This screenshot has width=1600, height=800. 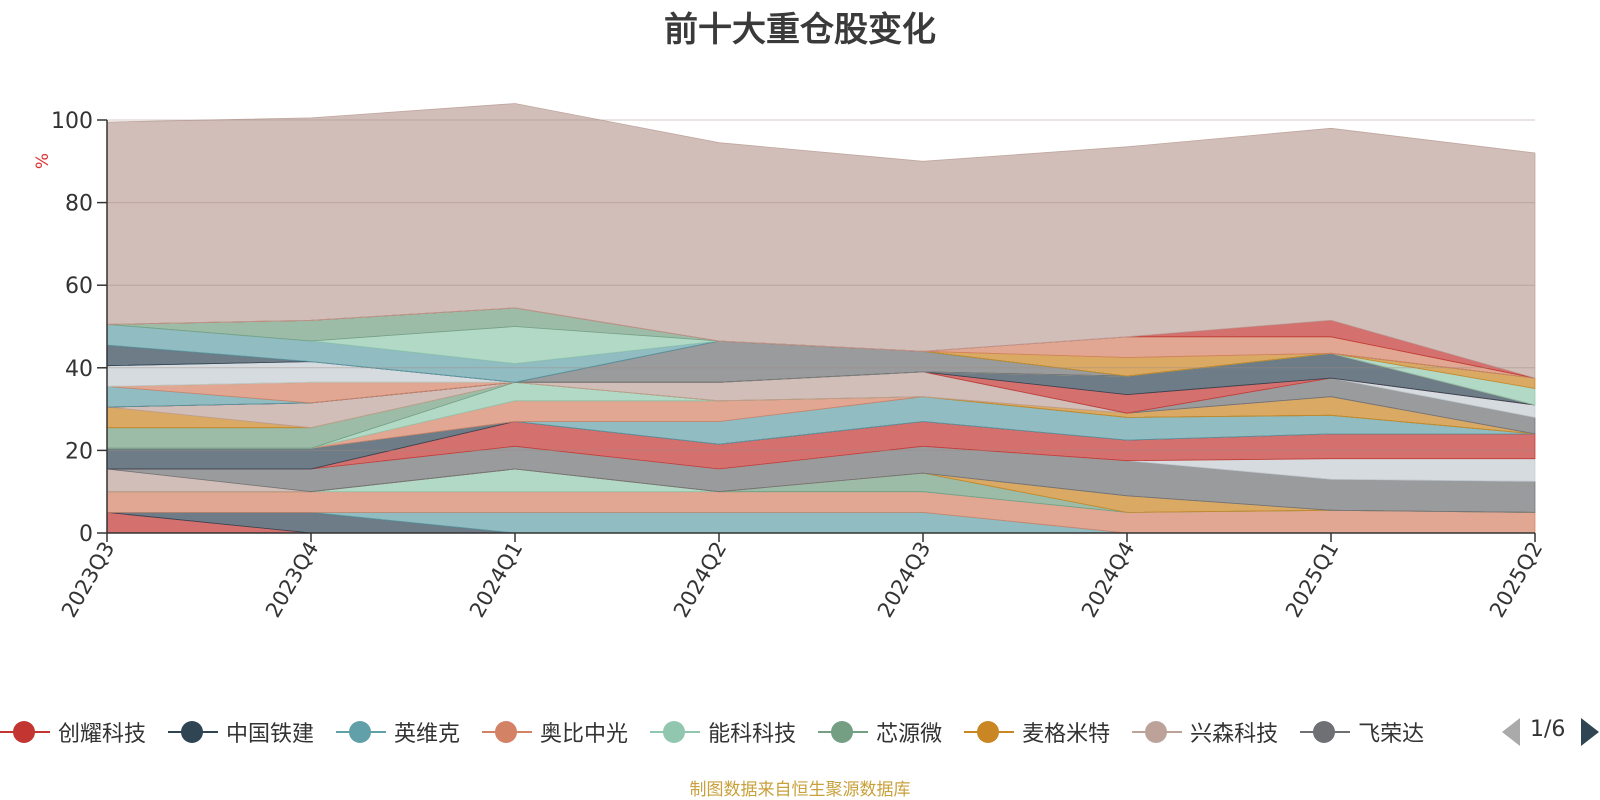 I want to click on legend: 创耀科技 中国铁建 英维克 奥比中光 能科科技 芯源微 麦格米特 兴森科技 飞荣达 1/6, so click(x=800, y=732).